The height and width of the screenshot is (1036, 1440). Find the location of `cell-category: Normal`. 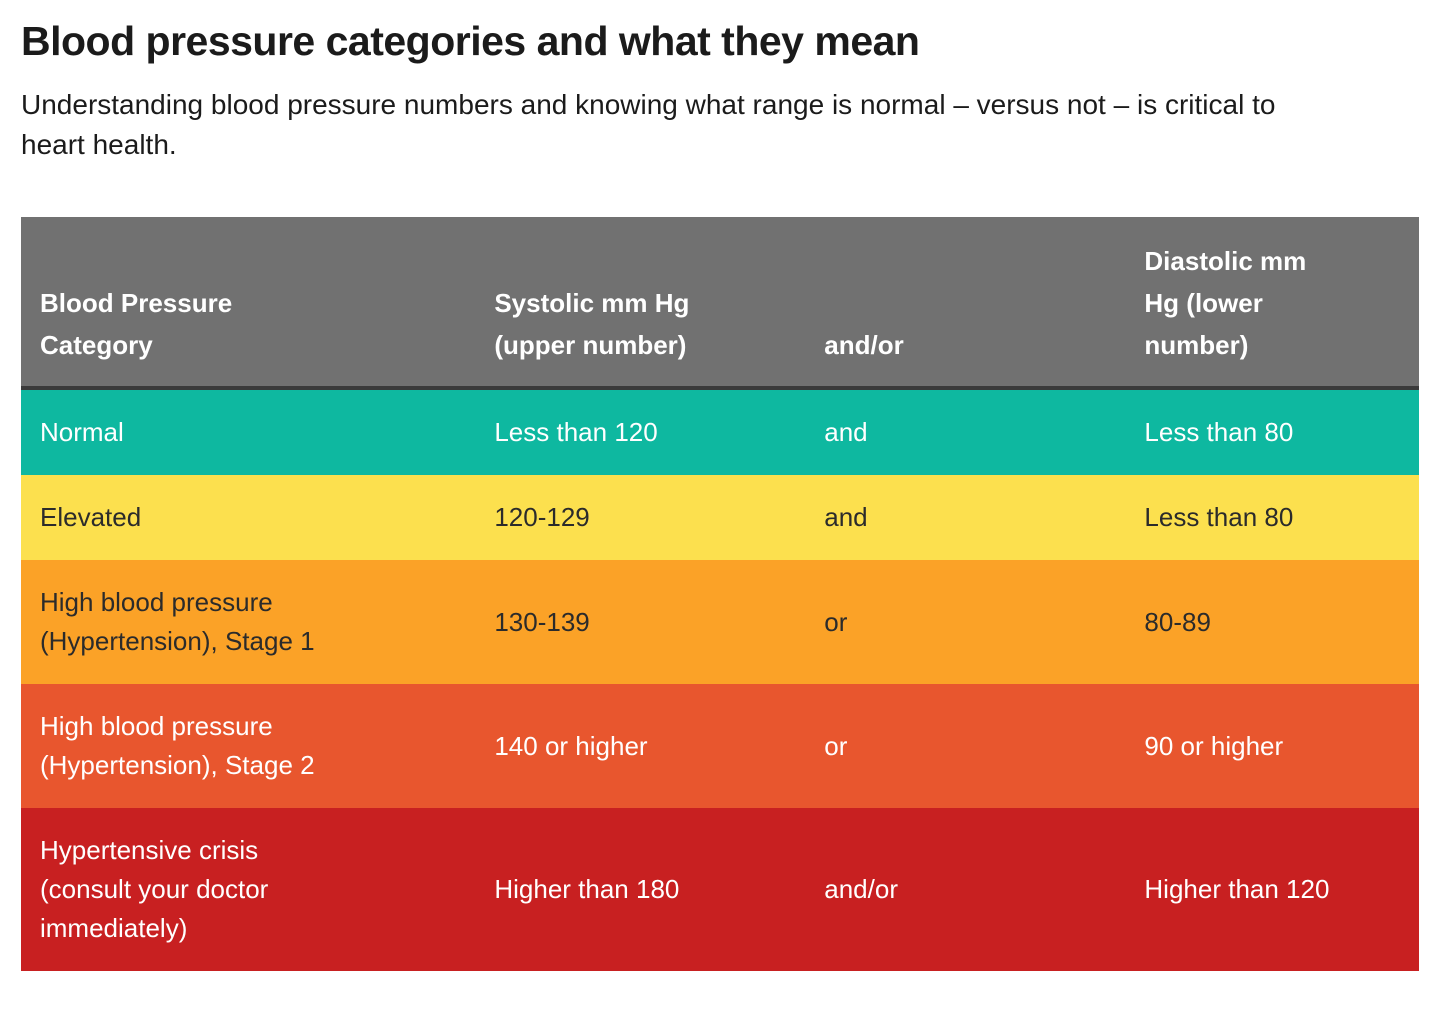

cell-category: Normal is located at coordinates (248, 431).